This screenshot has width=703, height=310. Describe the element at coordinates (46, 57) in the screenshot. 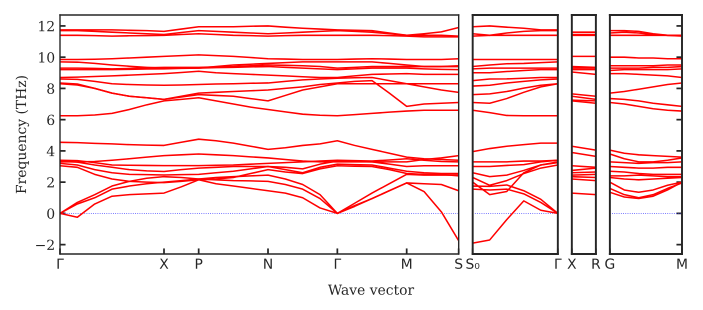

I see `y-tick-label: 10` at that location.